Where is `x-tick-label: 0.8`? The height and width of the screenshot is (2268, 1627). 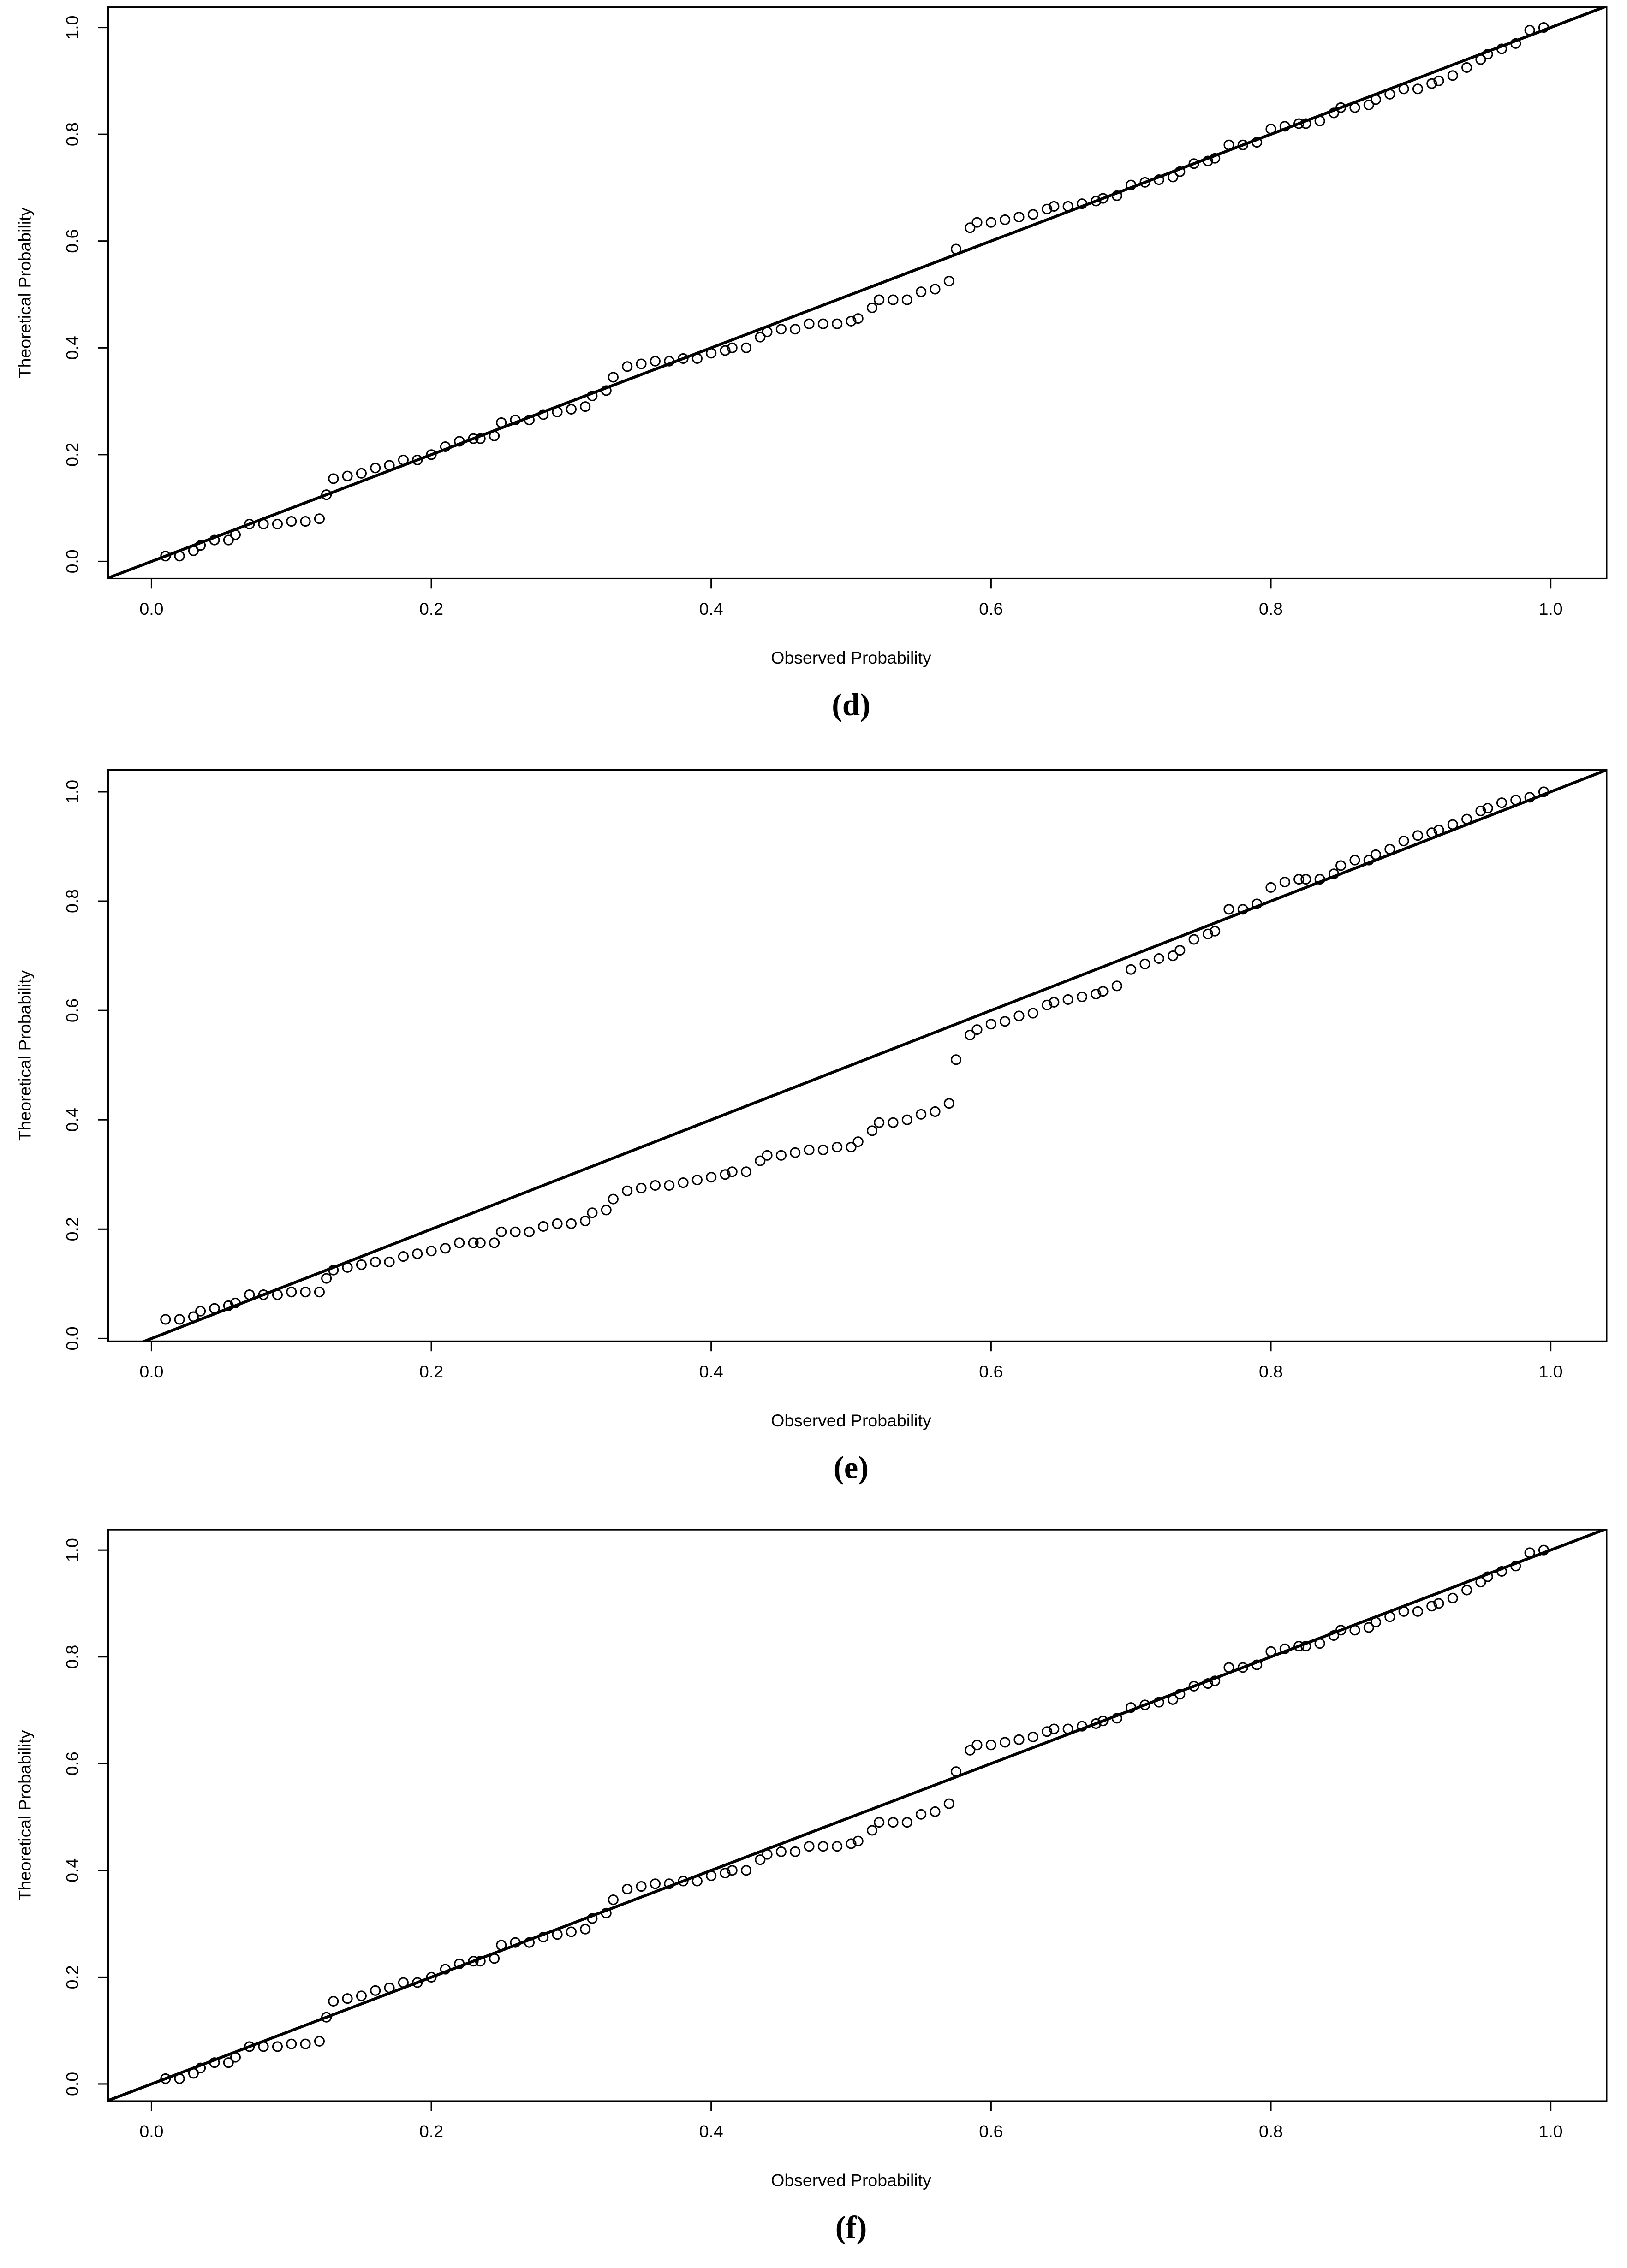 x-tick-label: 0.8 is located at coordinates (1271, 608).